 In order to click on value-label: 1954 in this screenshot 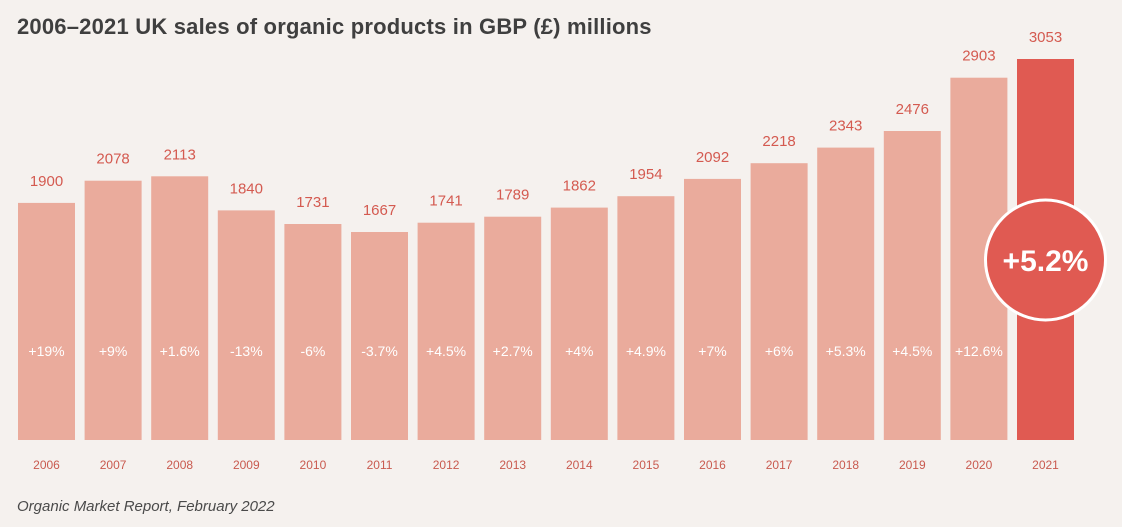, I will do `click(645, 174)`.